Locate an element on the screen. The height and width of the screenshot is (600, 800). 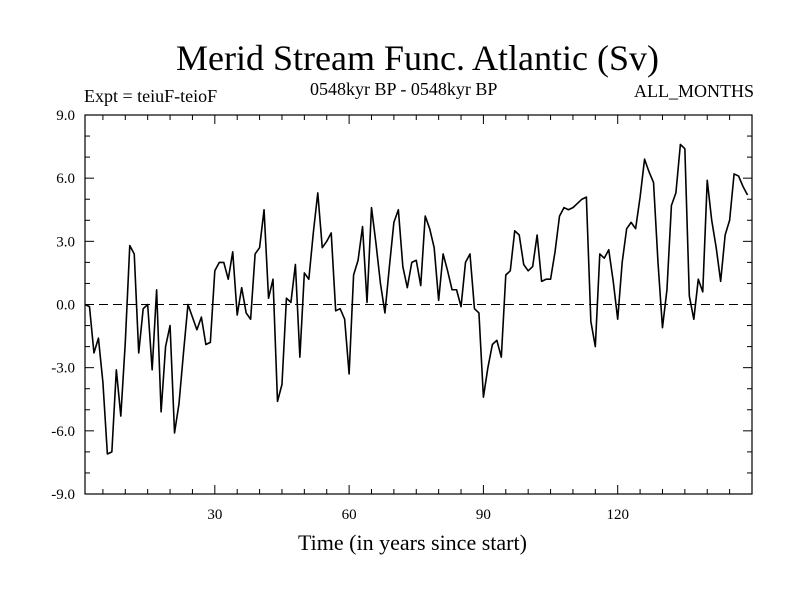
y-tick-label: -9.0 is located at coordinates (63, 495).